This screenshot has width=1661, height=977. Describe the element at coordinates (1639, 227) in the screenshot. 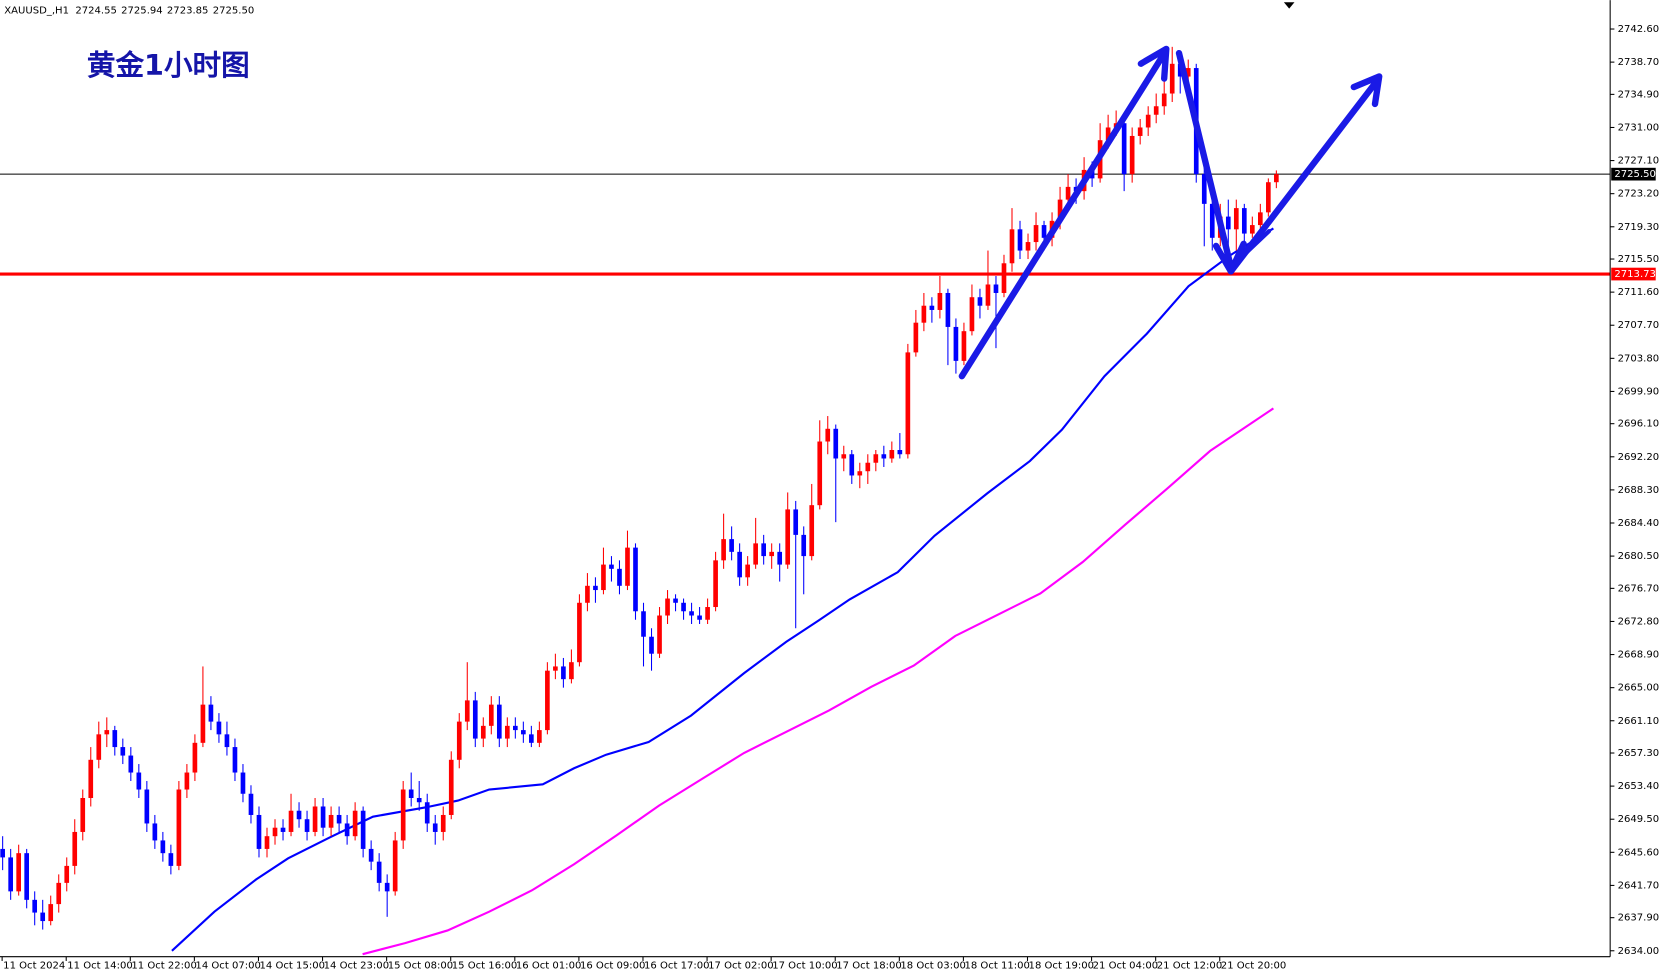

I see `y-tick-label: 2719.30` at that location.